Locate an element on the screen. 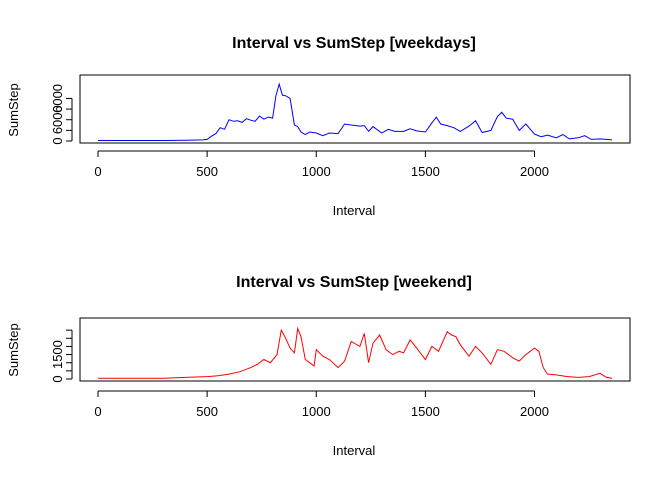 The height and width of the screenshot is (480, 672). weekdays-x-tick-label: 1000 is located at coordinates (316, 171).